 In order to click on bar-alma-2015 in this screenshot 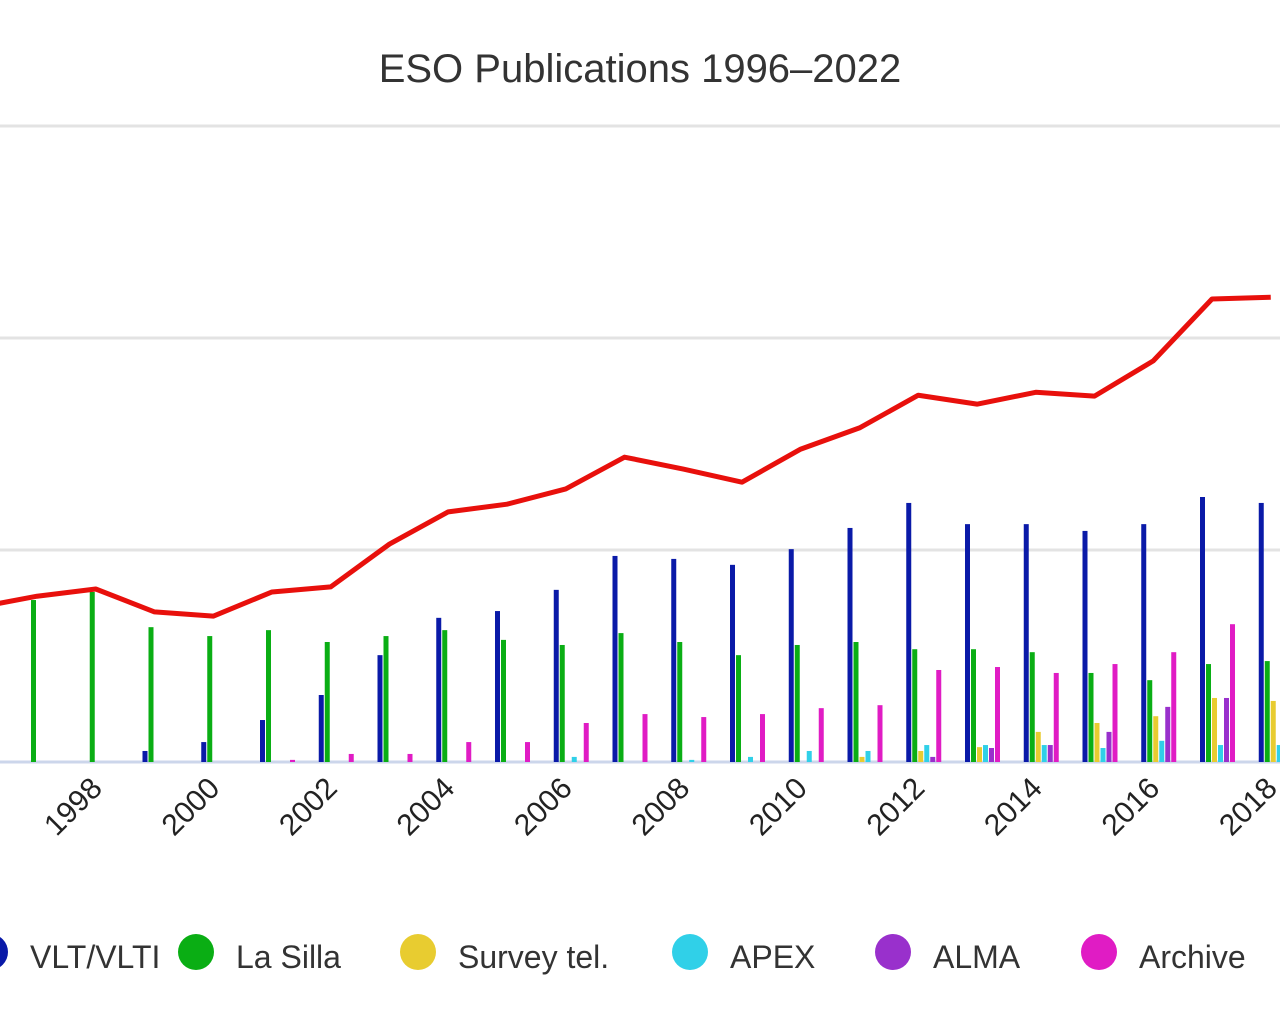, I will do `click(1109, 746)`.